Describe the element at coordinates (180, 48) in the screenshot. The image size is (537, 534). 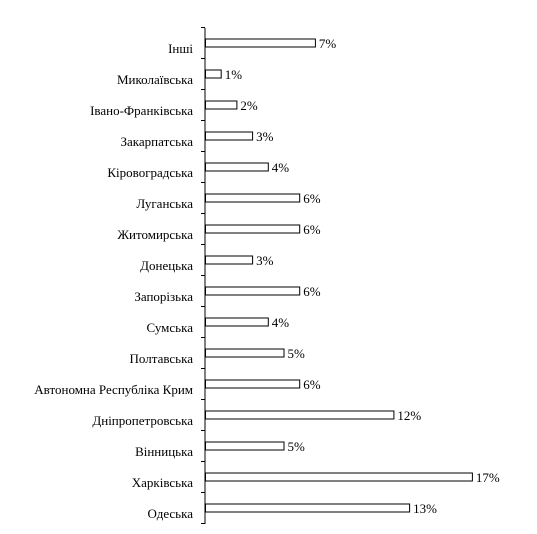
I see `category-label: Інші` at that location.